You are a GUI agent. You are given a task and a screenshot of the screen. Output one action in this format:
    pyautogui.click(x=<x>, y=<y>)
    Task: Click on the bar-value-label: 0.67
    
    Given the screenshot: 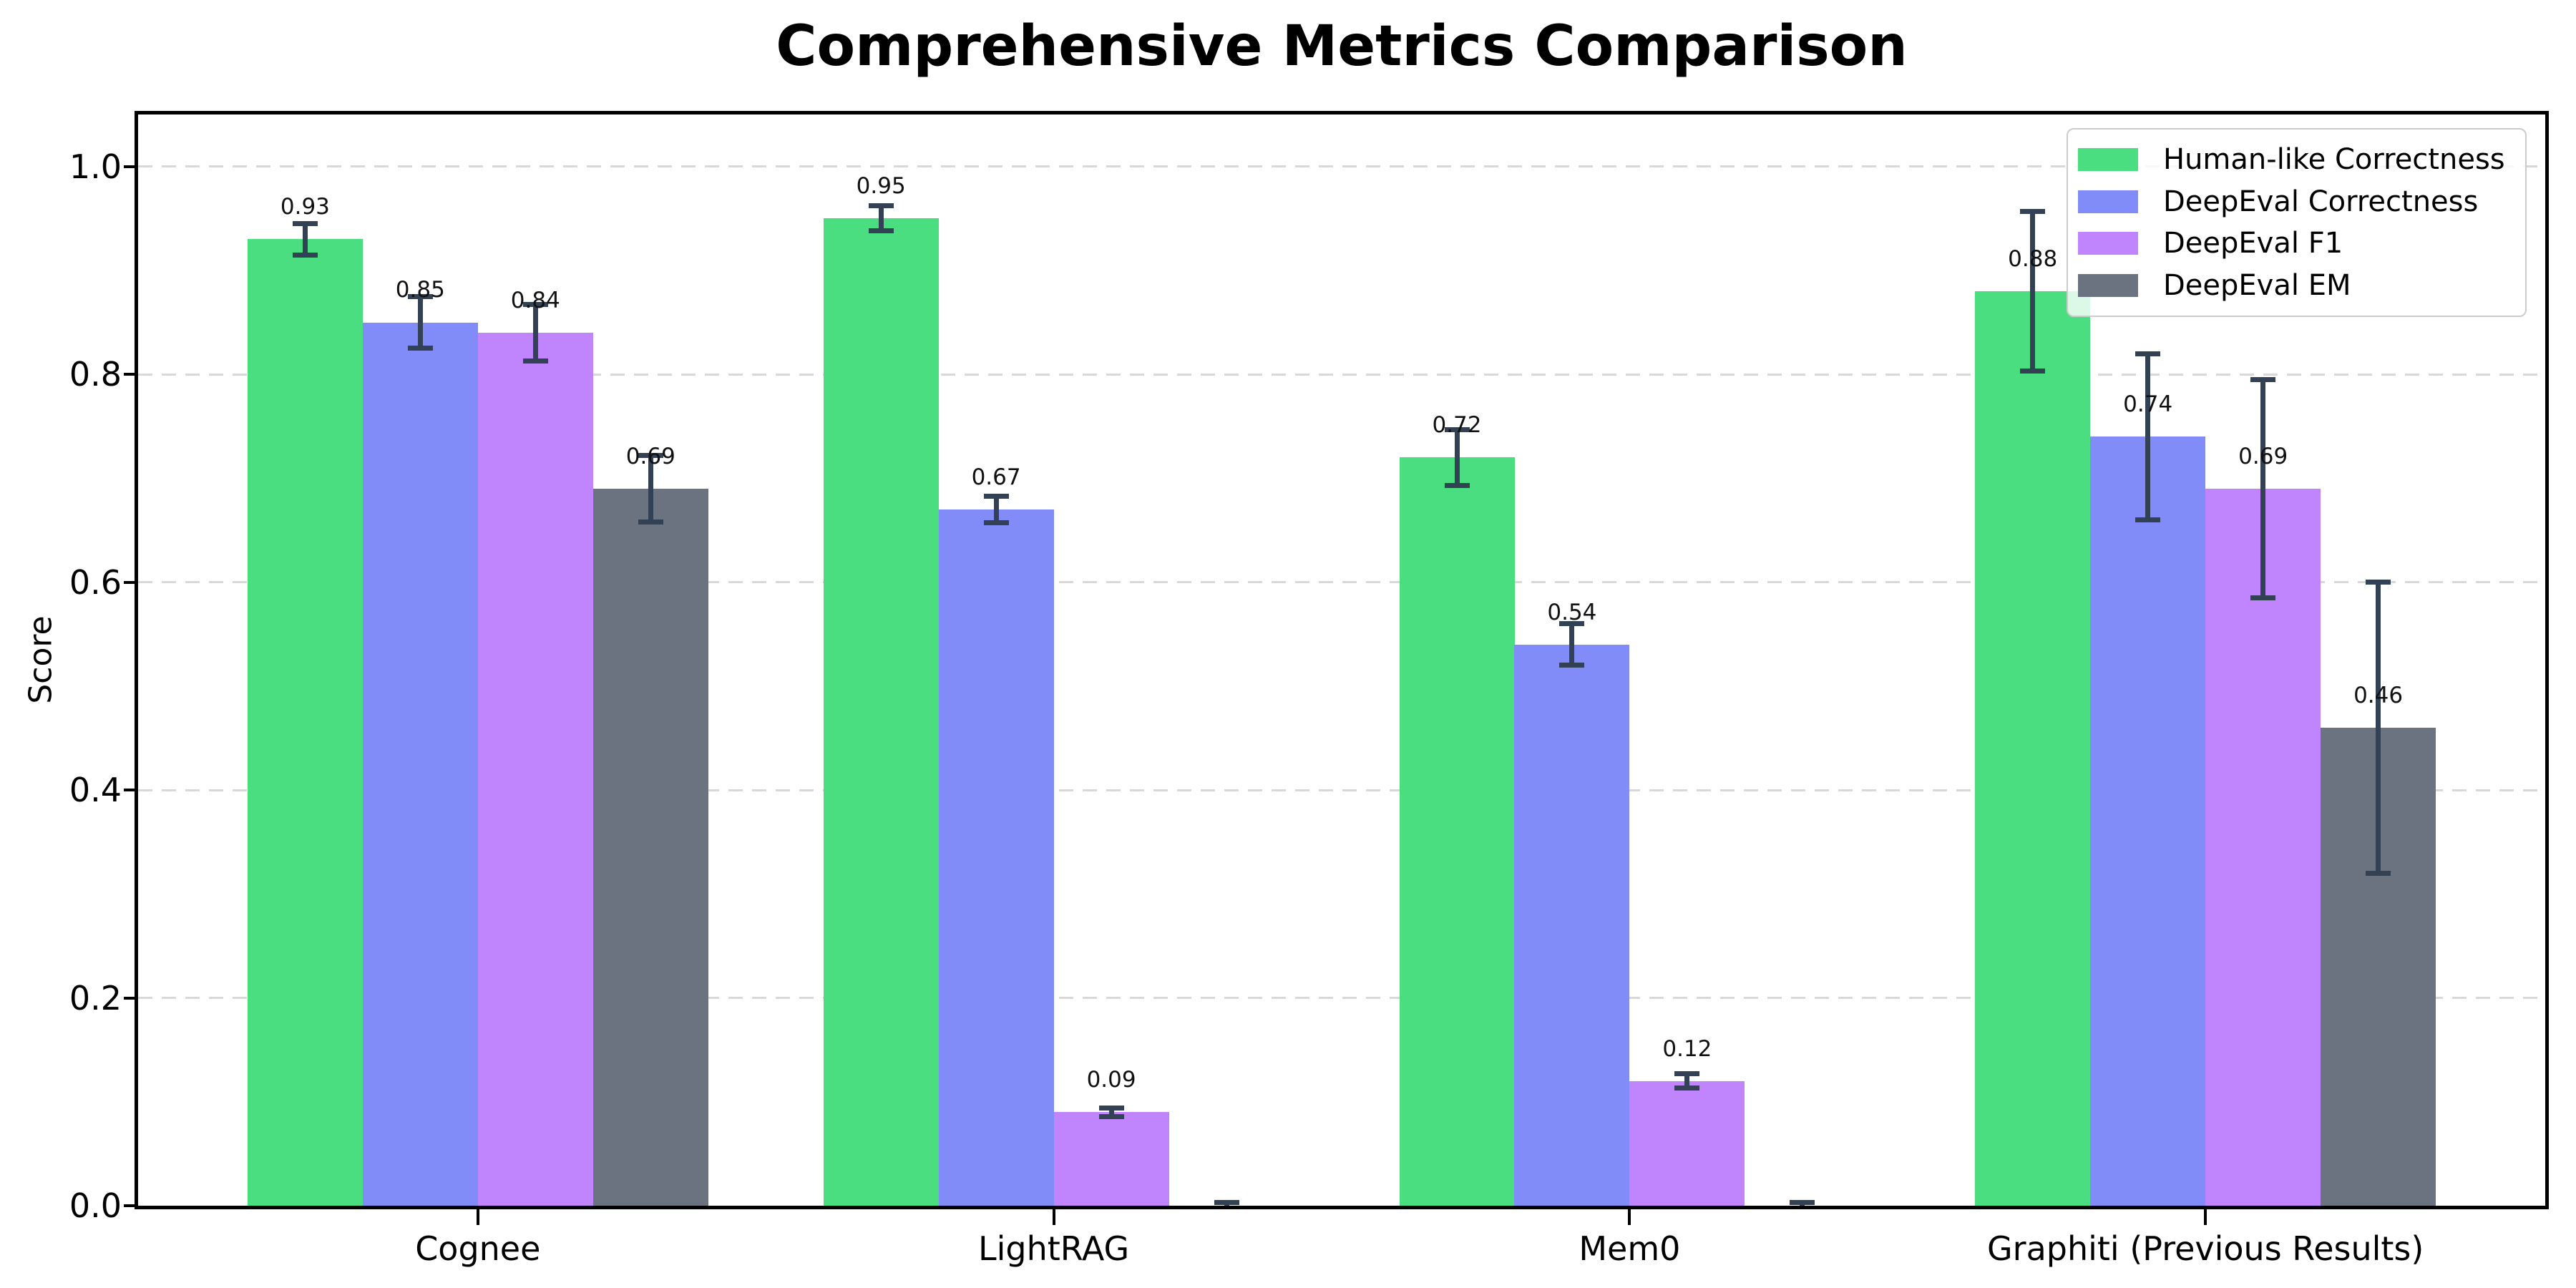 What is the action you would take?
    pyautogui.click(x=996, y=477)
    